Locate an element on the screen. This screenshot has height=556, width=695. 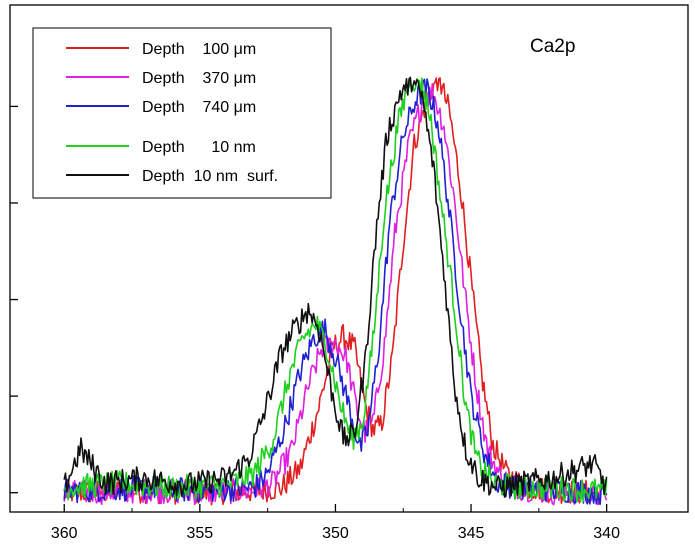
legend-box is located at coordinates (182, 113).